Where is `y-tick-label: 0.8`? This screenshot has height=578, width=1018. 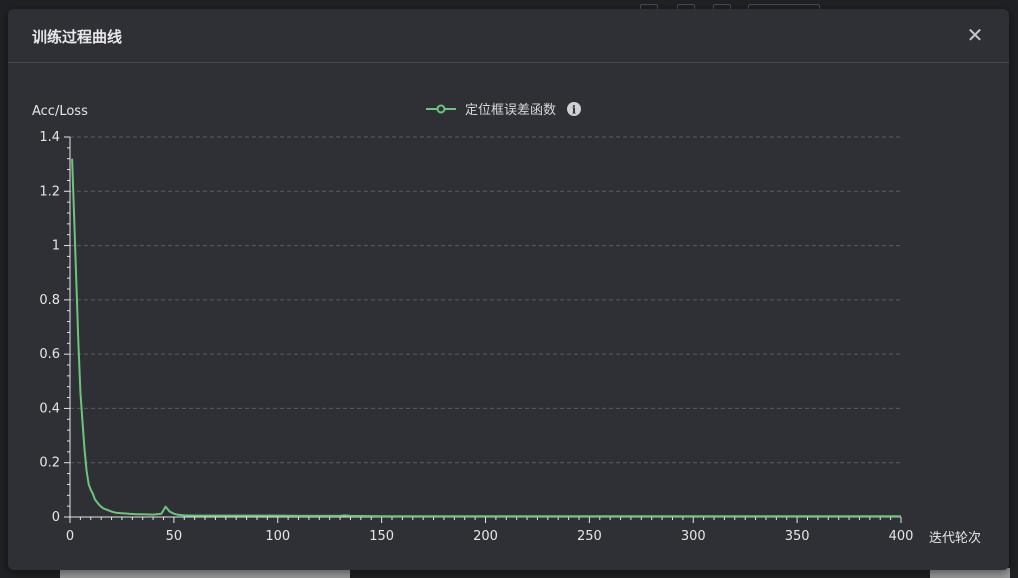
y-tick-label: 0.8 is located at coordinates (49, 300).